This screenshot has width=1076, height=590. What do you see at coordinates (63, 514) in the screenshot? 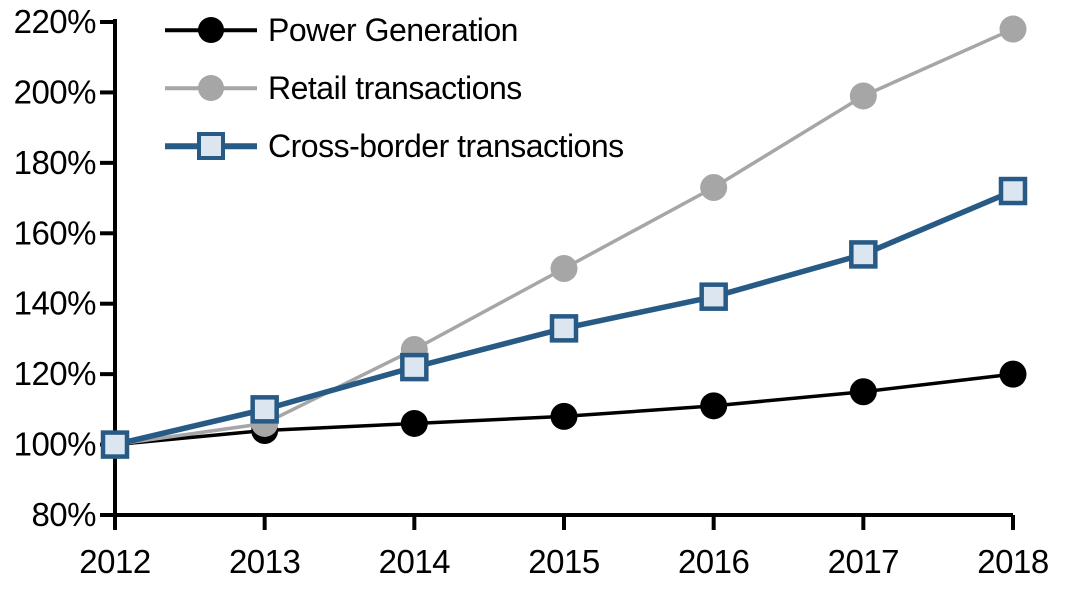
I see `y-tick-label: 80%` at bounding box center [63, 514].